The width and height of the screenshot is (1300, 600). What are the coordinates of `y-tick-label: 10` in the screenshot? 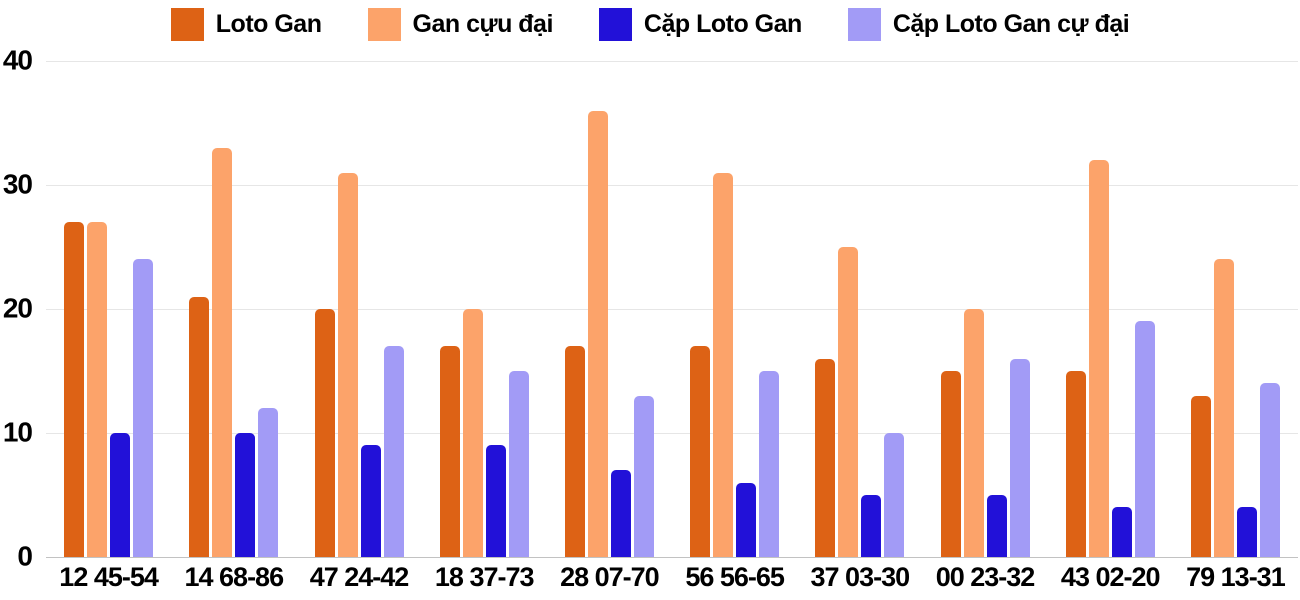 It's located at (17, 432).